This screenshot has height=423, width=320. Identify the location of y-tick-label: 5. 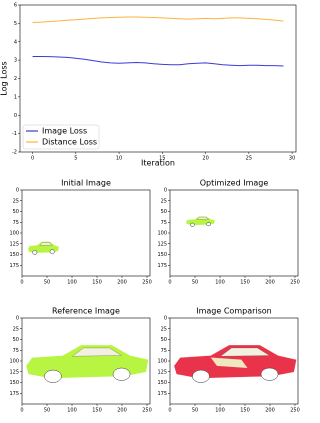
(15, 24).